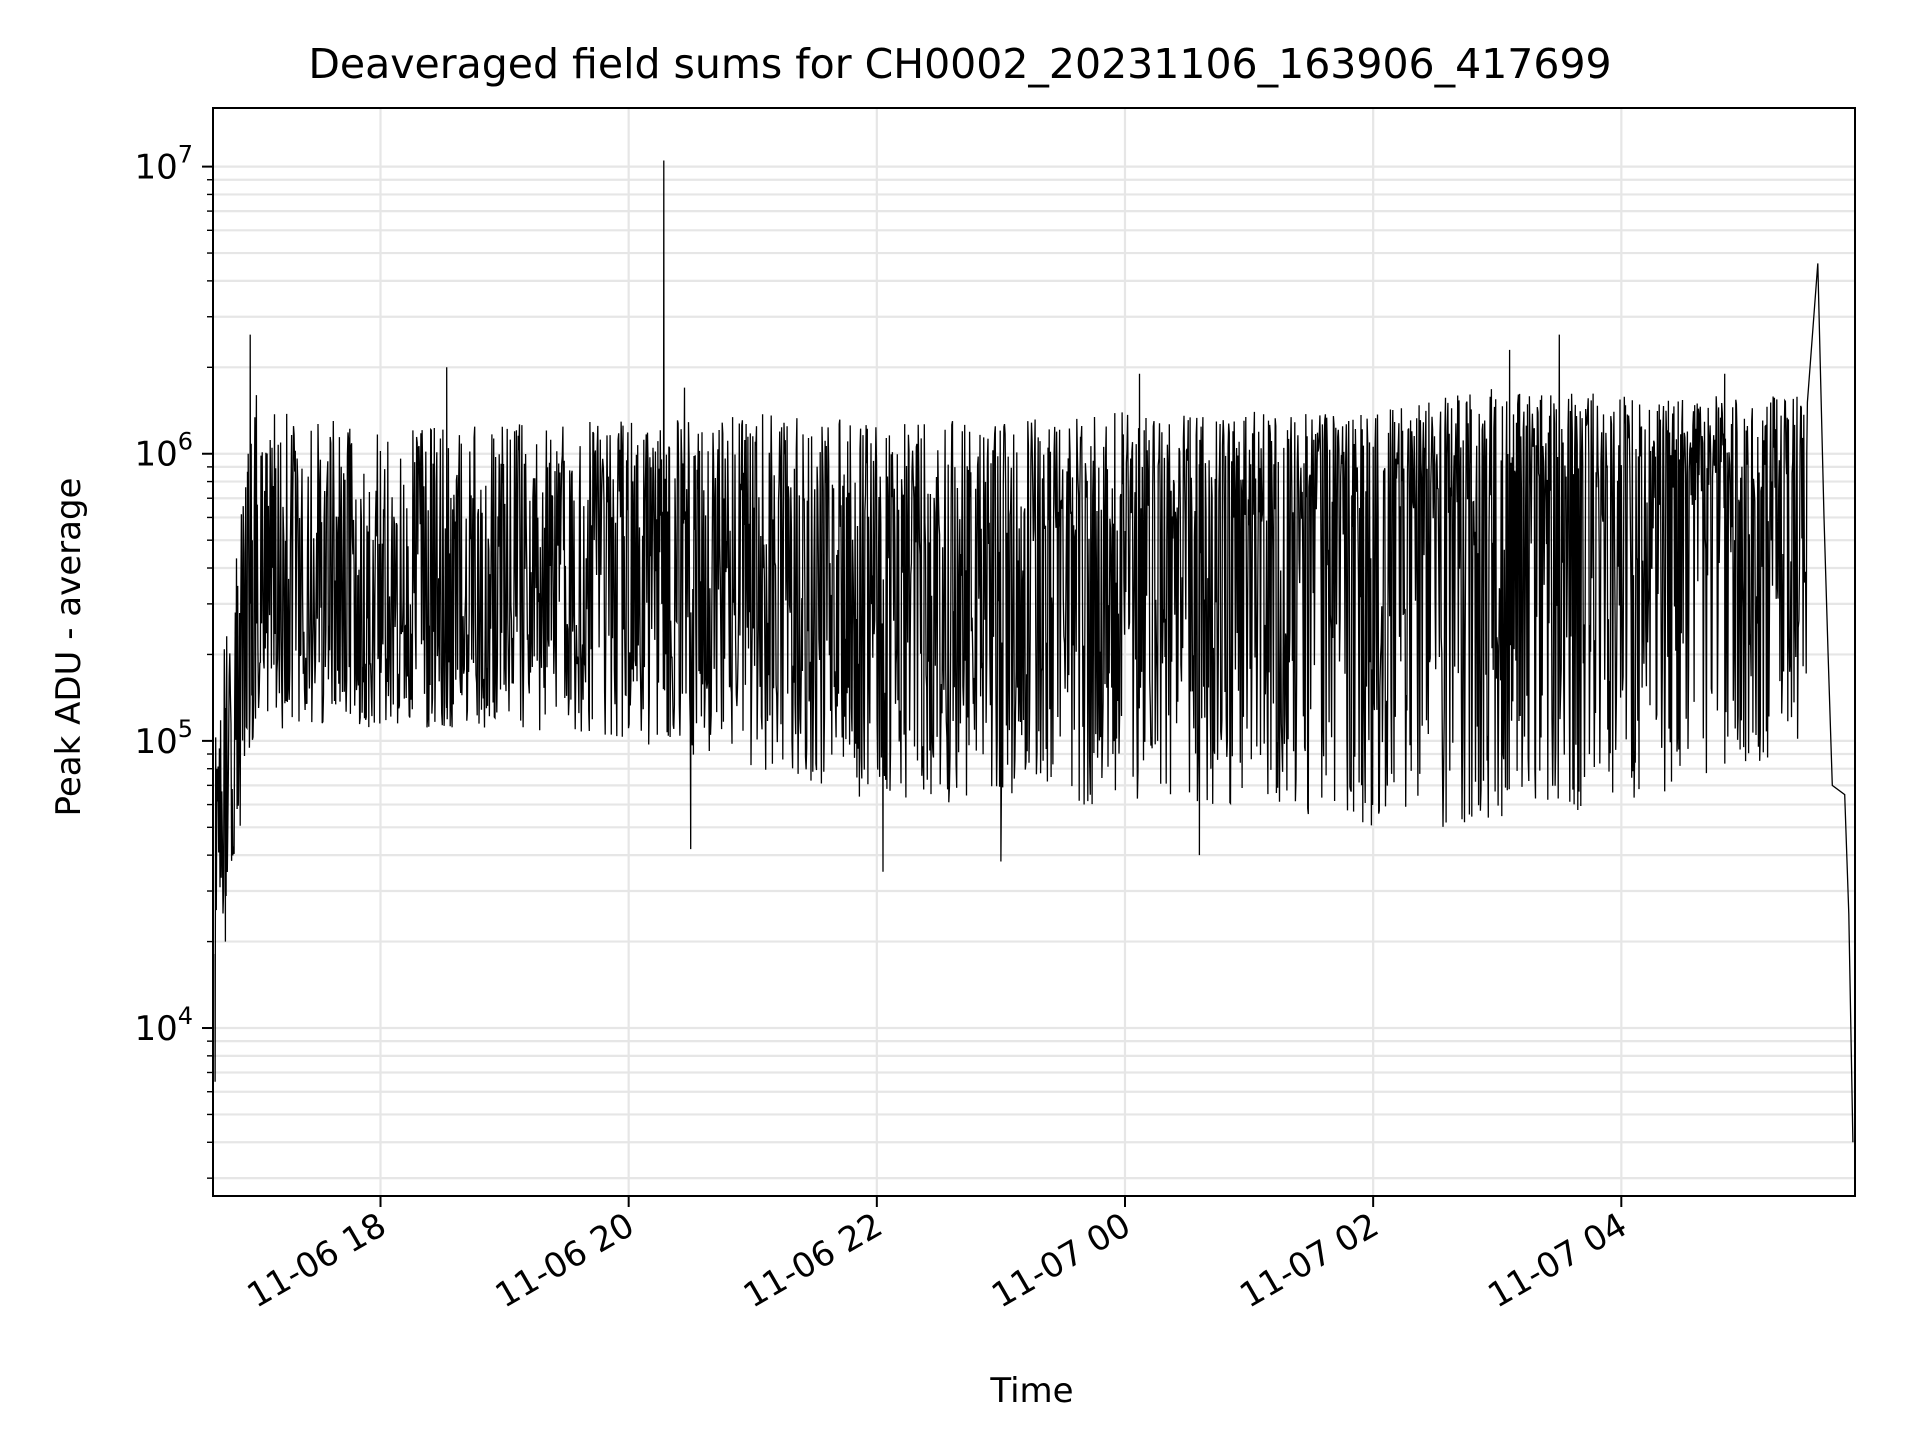 The height and width of the screenshot is (1440, 1920). What do you see at coordinates (173, 660) in the screenshot?
I see `y-axis: 10⁴ 10⁵ 10⁶ 10⁷` at bounding box center [173, 660].